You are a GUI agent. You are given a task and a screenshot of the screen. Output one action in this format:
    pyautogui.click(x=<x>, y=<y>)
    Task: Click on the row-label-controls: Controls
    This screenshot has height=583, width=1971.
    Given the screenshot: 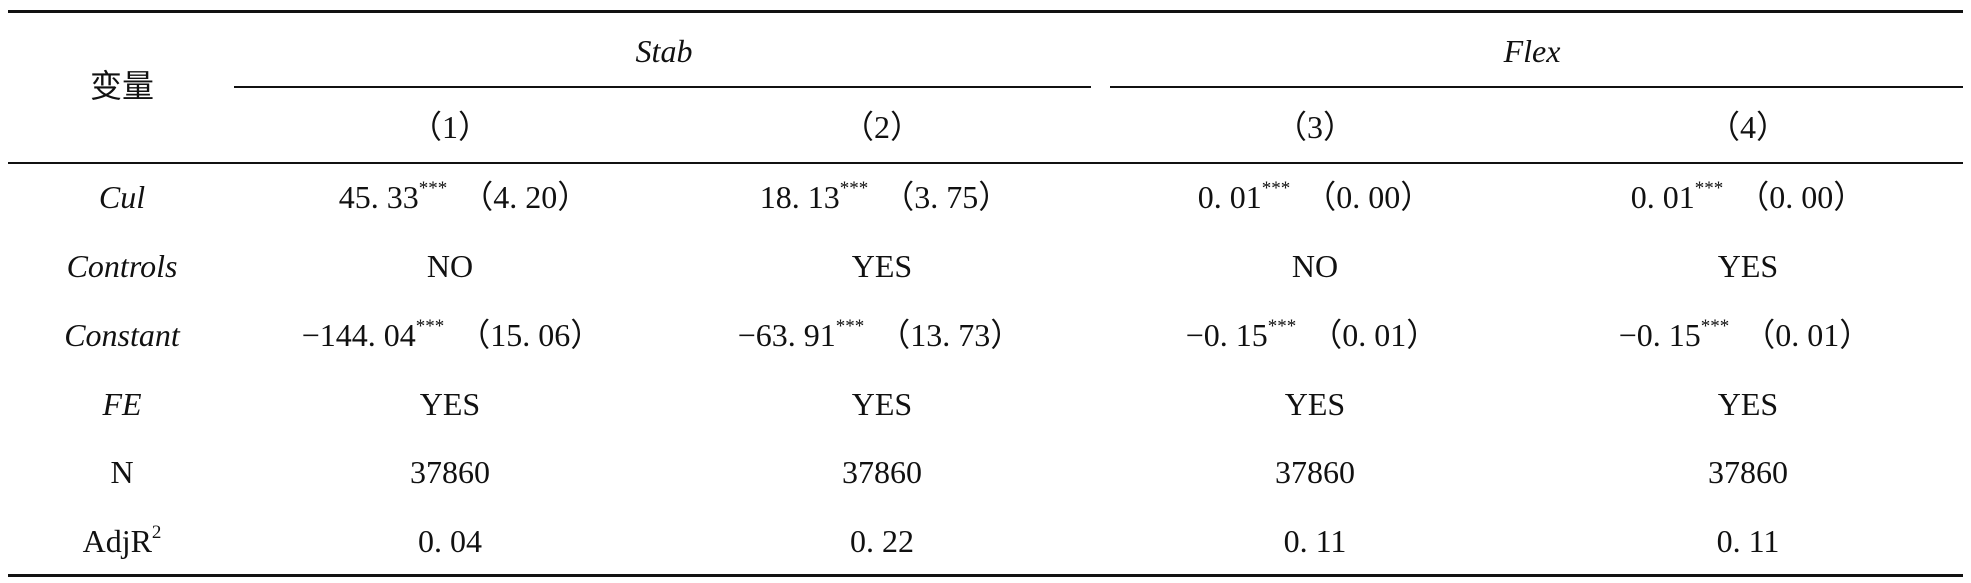 What is the action you would take?
    pyautogui.click(x=122, y=266)
    